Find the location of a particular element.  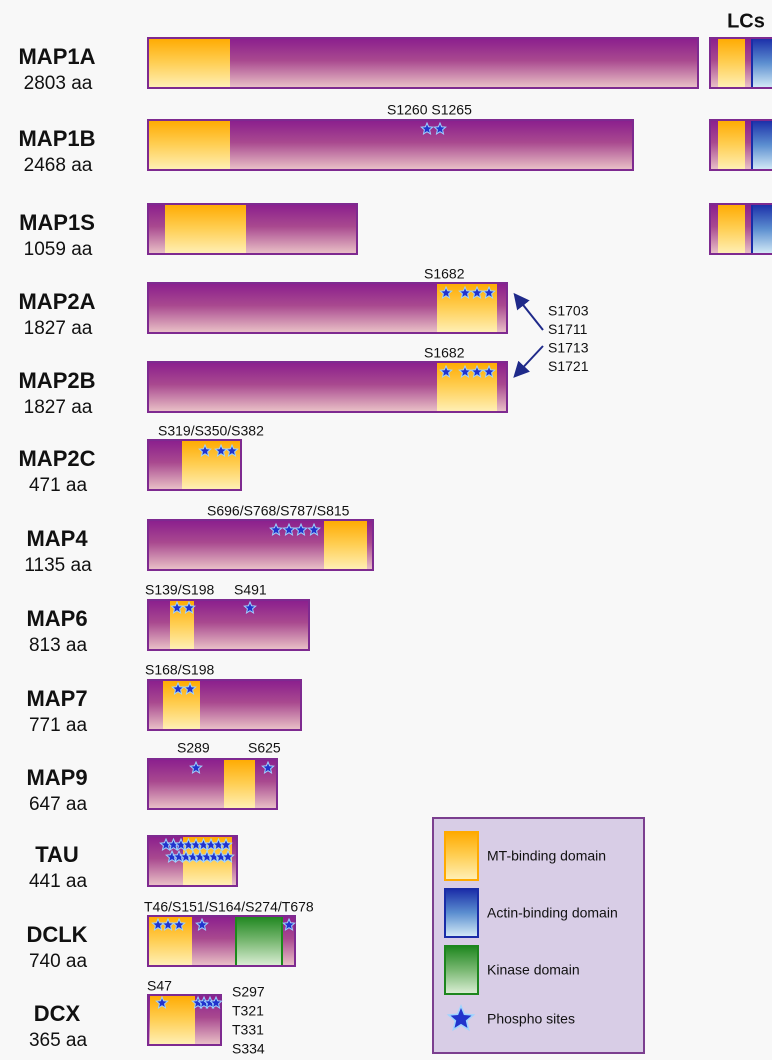

protein-name: MAP2B is located at coordinates (56, 380).